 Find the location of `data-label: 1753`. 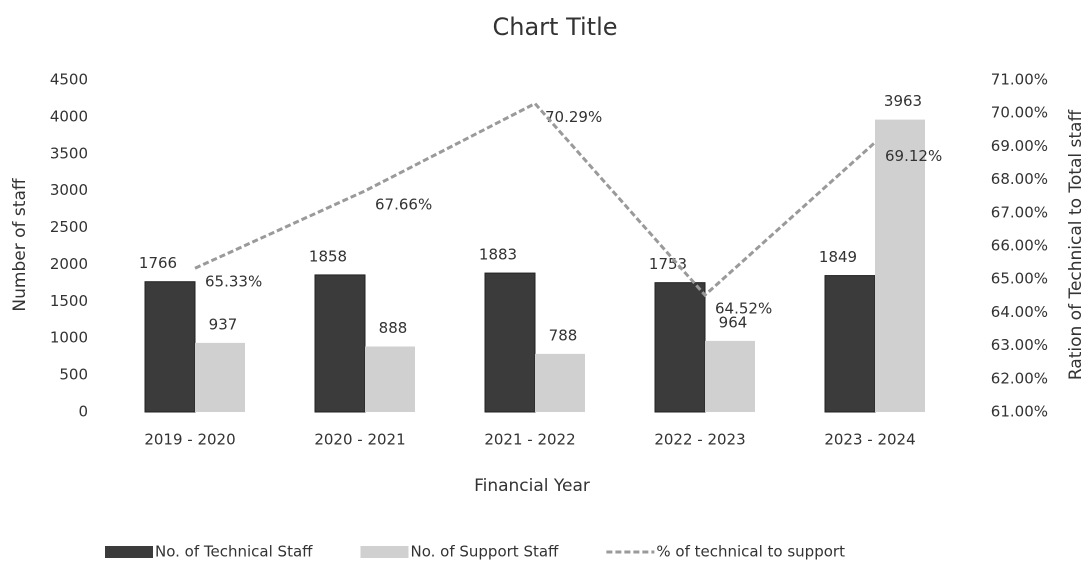

data-label: 1753 is located at coordinates (668, 264).